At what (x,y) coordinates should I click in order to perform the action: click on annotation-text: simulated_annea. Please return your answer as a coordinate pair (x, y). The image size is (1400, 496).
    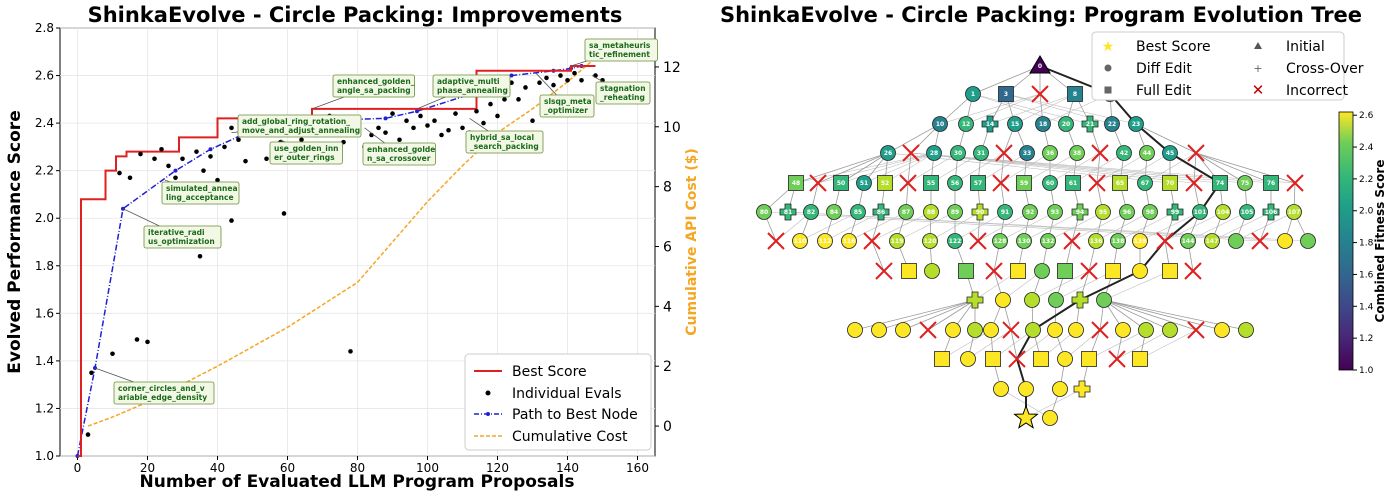
    Looking at the image, I should click on (202, 188).